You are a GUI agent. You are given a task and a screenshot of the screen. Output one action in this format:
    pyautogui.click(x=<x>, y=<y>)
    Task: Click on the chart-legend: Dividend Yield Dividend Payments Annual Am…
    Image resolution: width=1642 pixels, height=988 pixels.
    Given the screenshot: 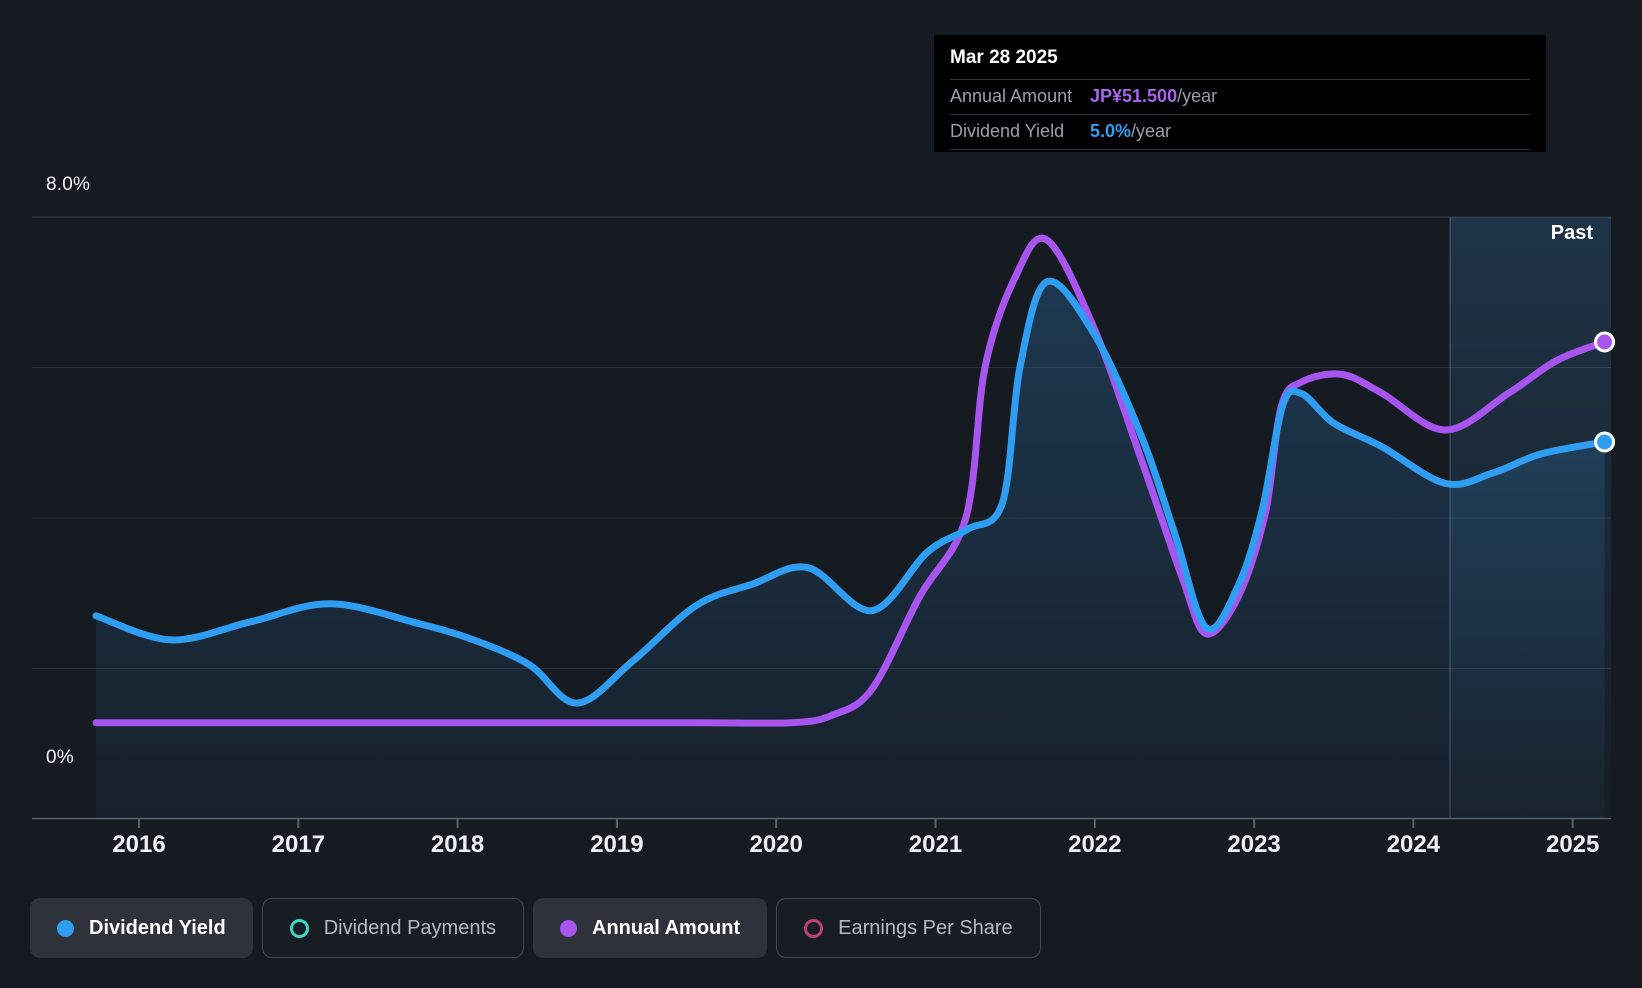 What is the action you would take?
    pyautogui.click(x=535, y=928)
    